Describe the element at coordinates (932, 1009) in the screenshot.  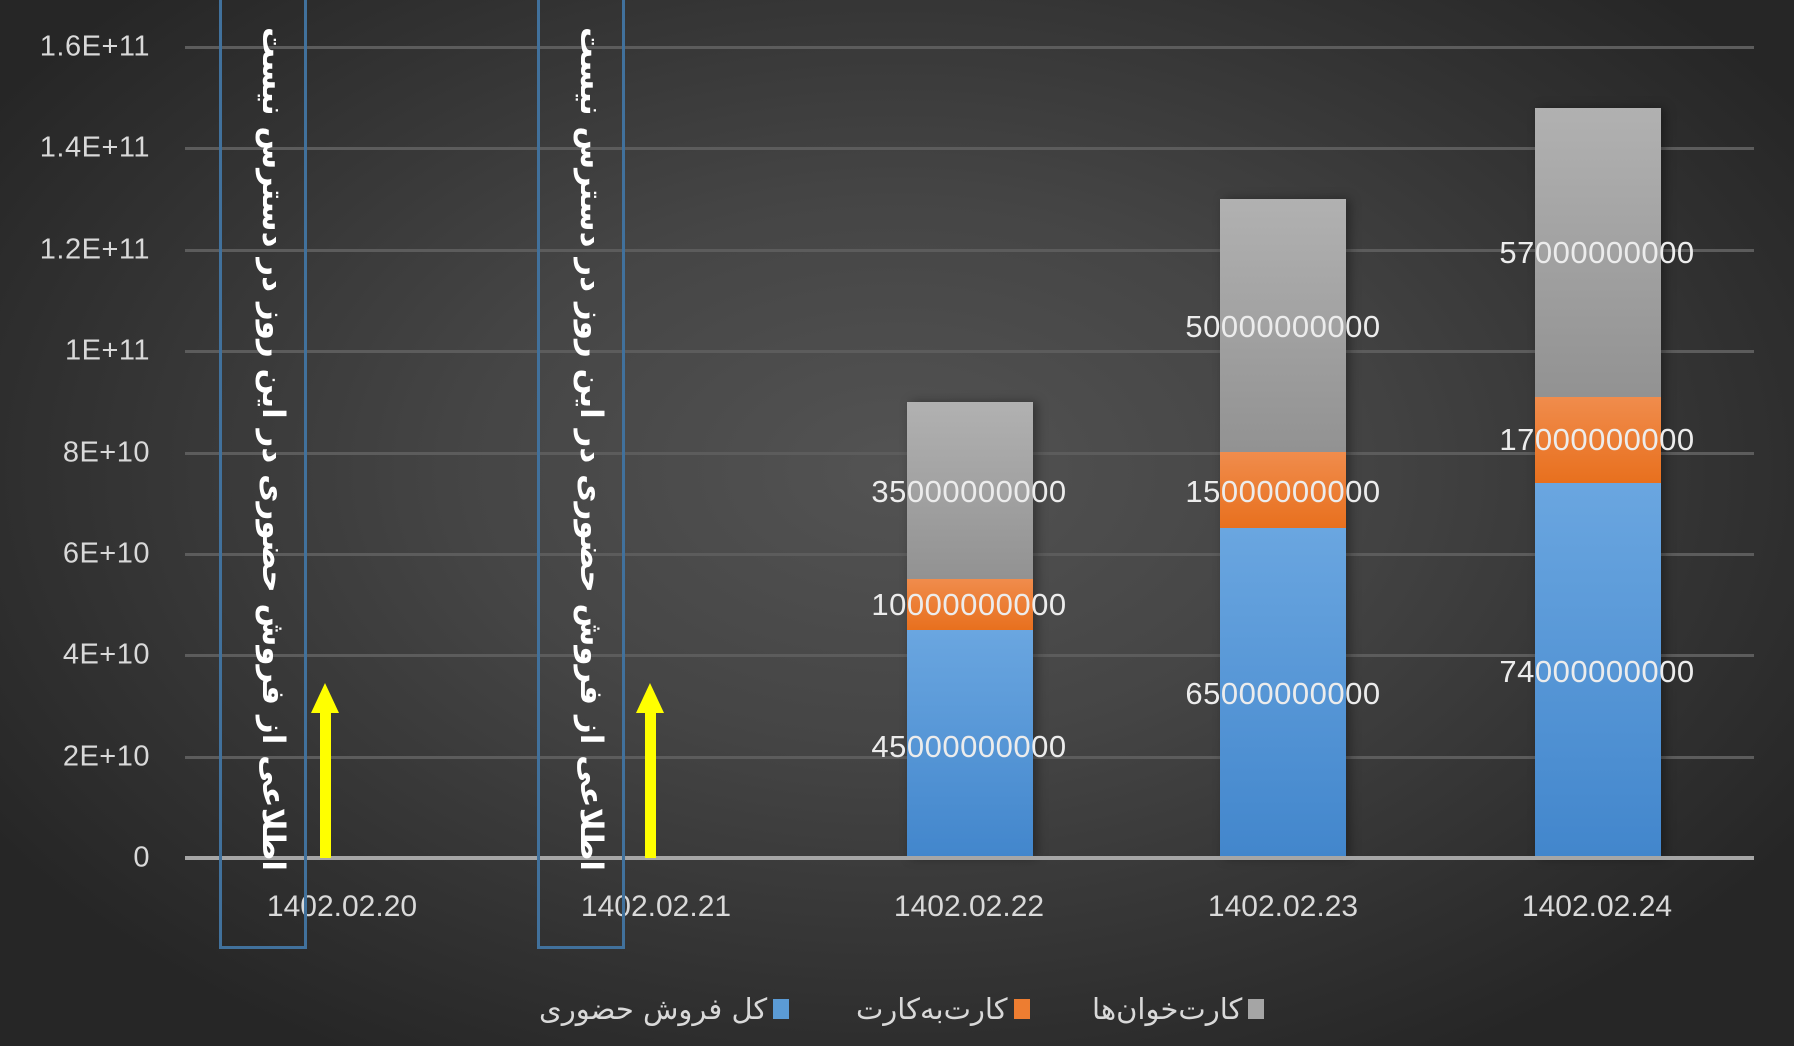
I see `legend-label: کارت‌به‌کارت` at that location.